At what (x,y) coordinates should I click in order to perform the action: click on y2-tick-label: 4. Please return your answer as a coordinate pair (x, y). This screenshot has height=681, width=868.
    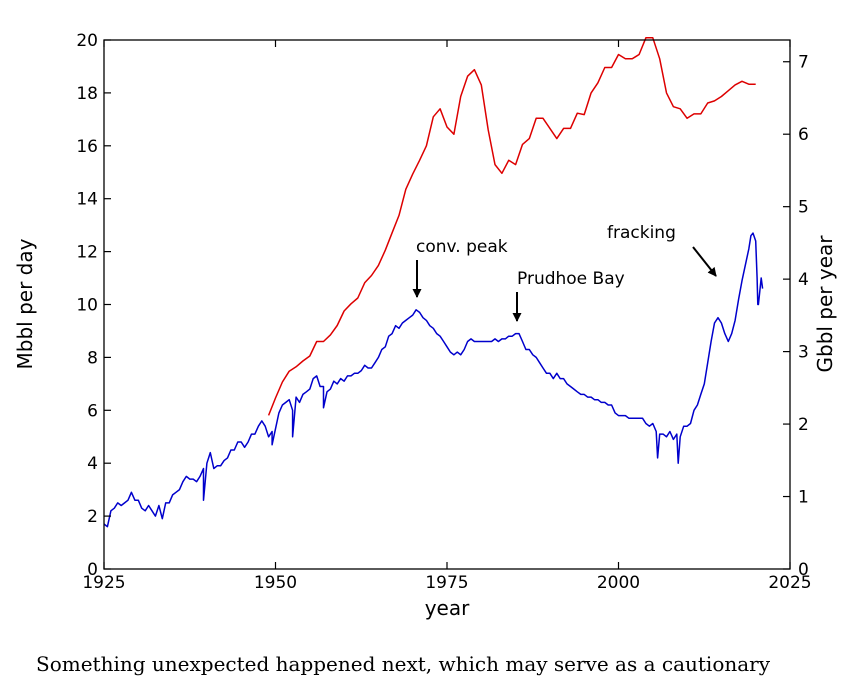
    Looking at the image, I should click on (803, 280).